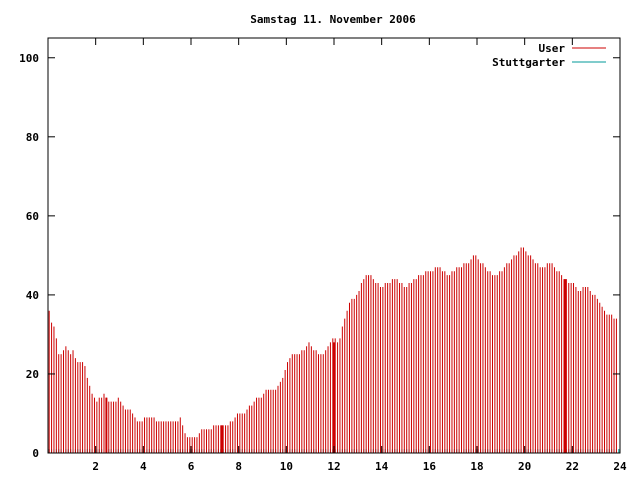 Image resolution: width=640 pixels, height=480 pixels. What do you see at coordinates (382, 466) in the screenshot?
I see `x-tick-label: 14` at bounding box center [382, 466].